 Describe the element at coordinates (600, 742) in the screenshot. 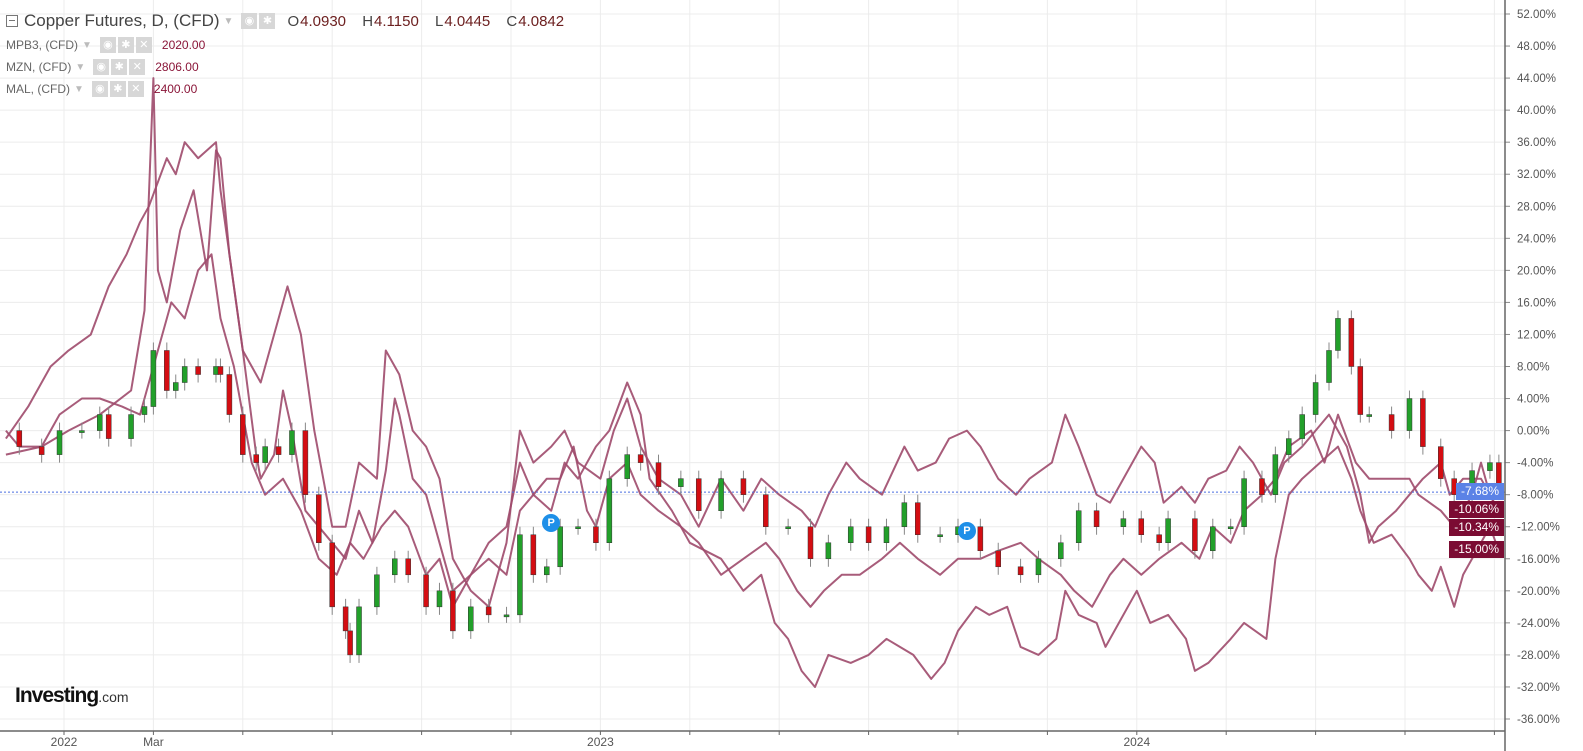

I see `x-tick-label: 2023` at that location.